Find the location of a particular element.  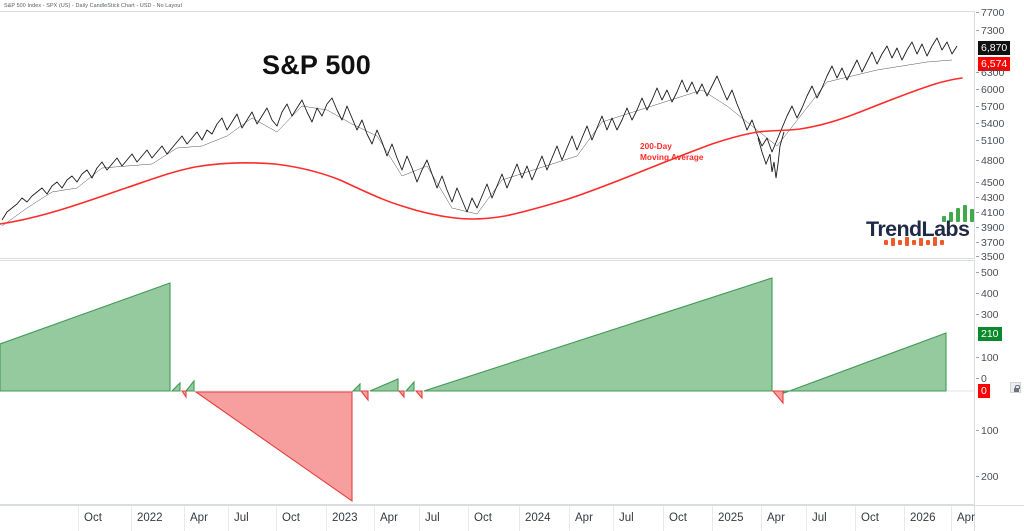

trend-tick: 200 is located at coordinates (999, 477).